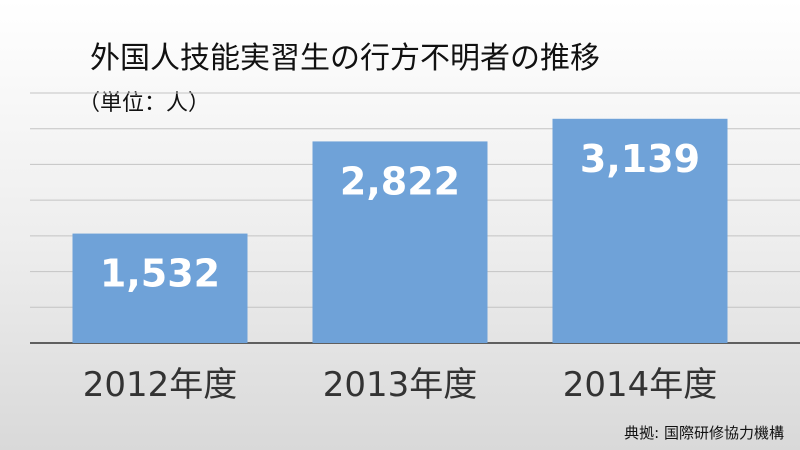 The width and height of the screenshot is (800, 450). Describe the element at coordinates (345, 58) in the screenshot. I see `chart-title: 外国人技能実習生の行方不明者の推移` at that location.